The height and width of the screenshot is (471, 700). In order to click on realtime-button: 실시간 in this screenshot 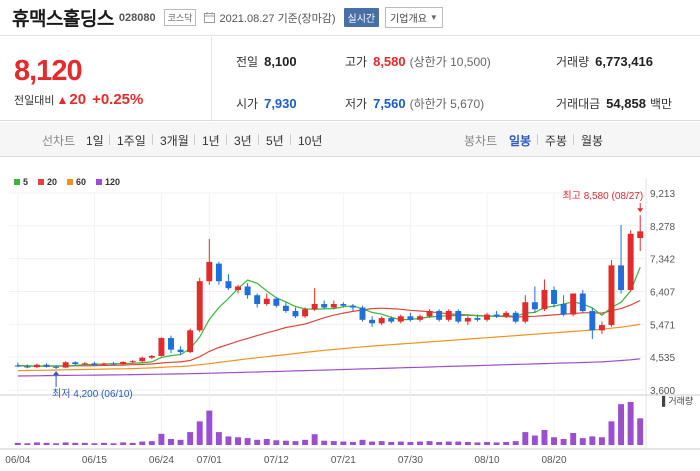, I will do `click(361, 17)`.